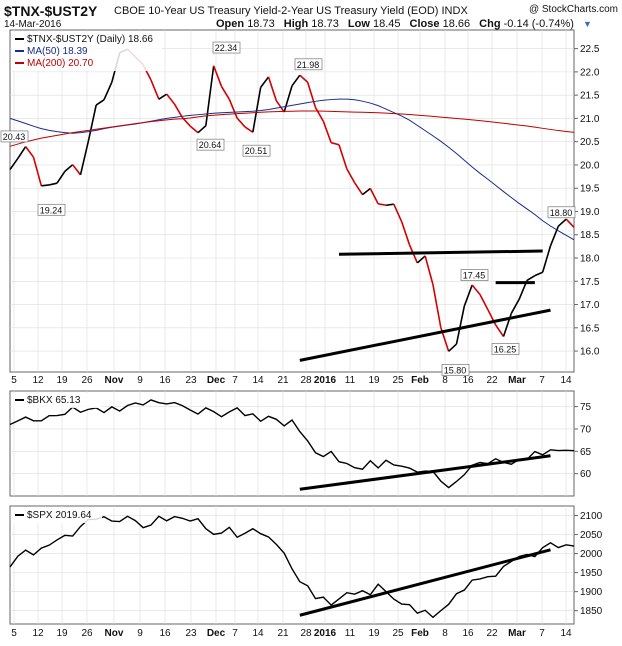 The image size is (622, 646). I want to click on annotation-label: 19.24, so click(51, 210).